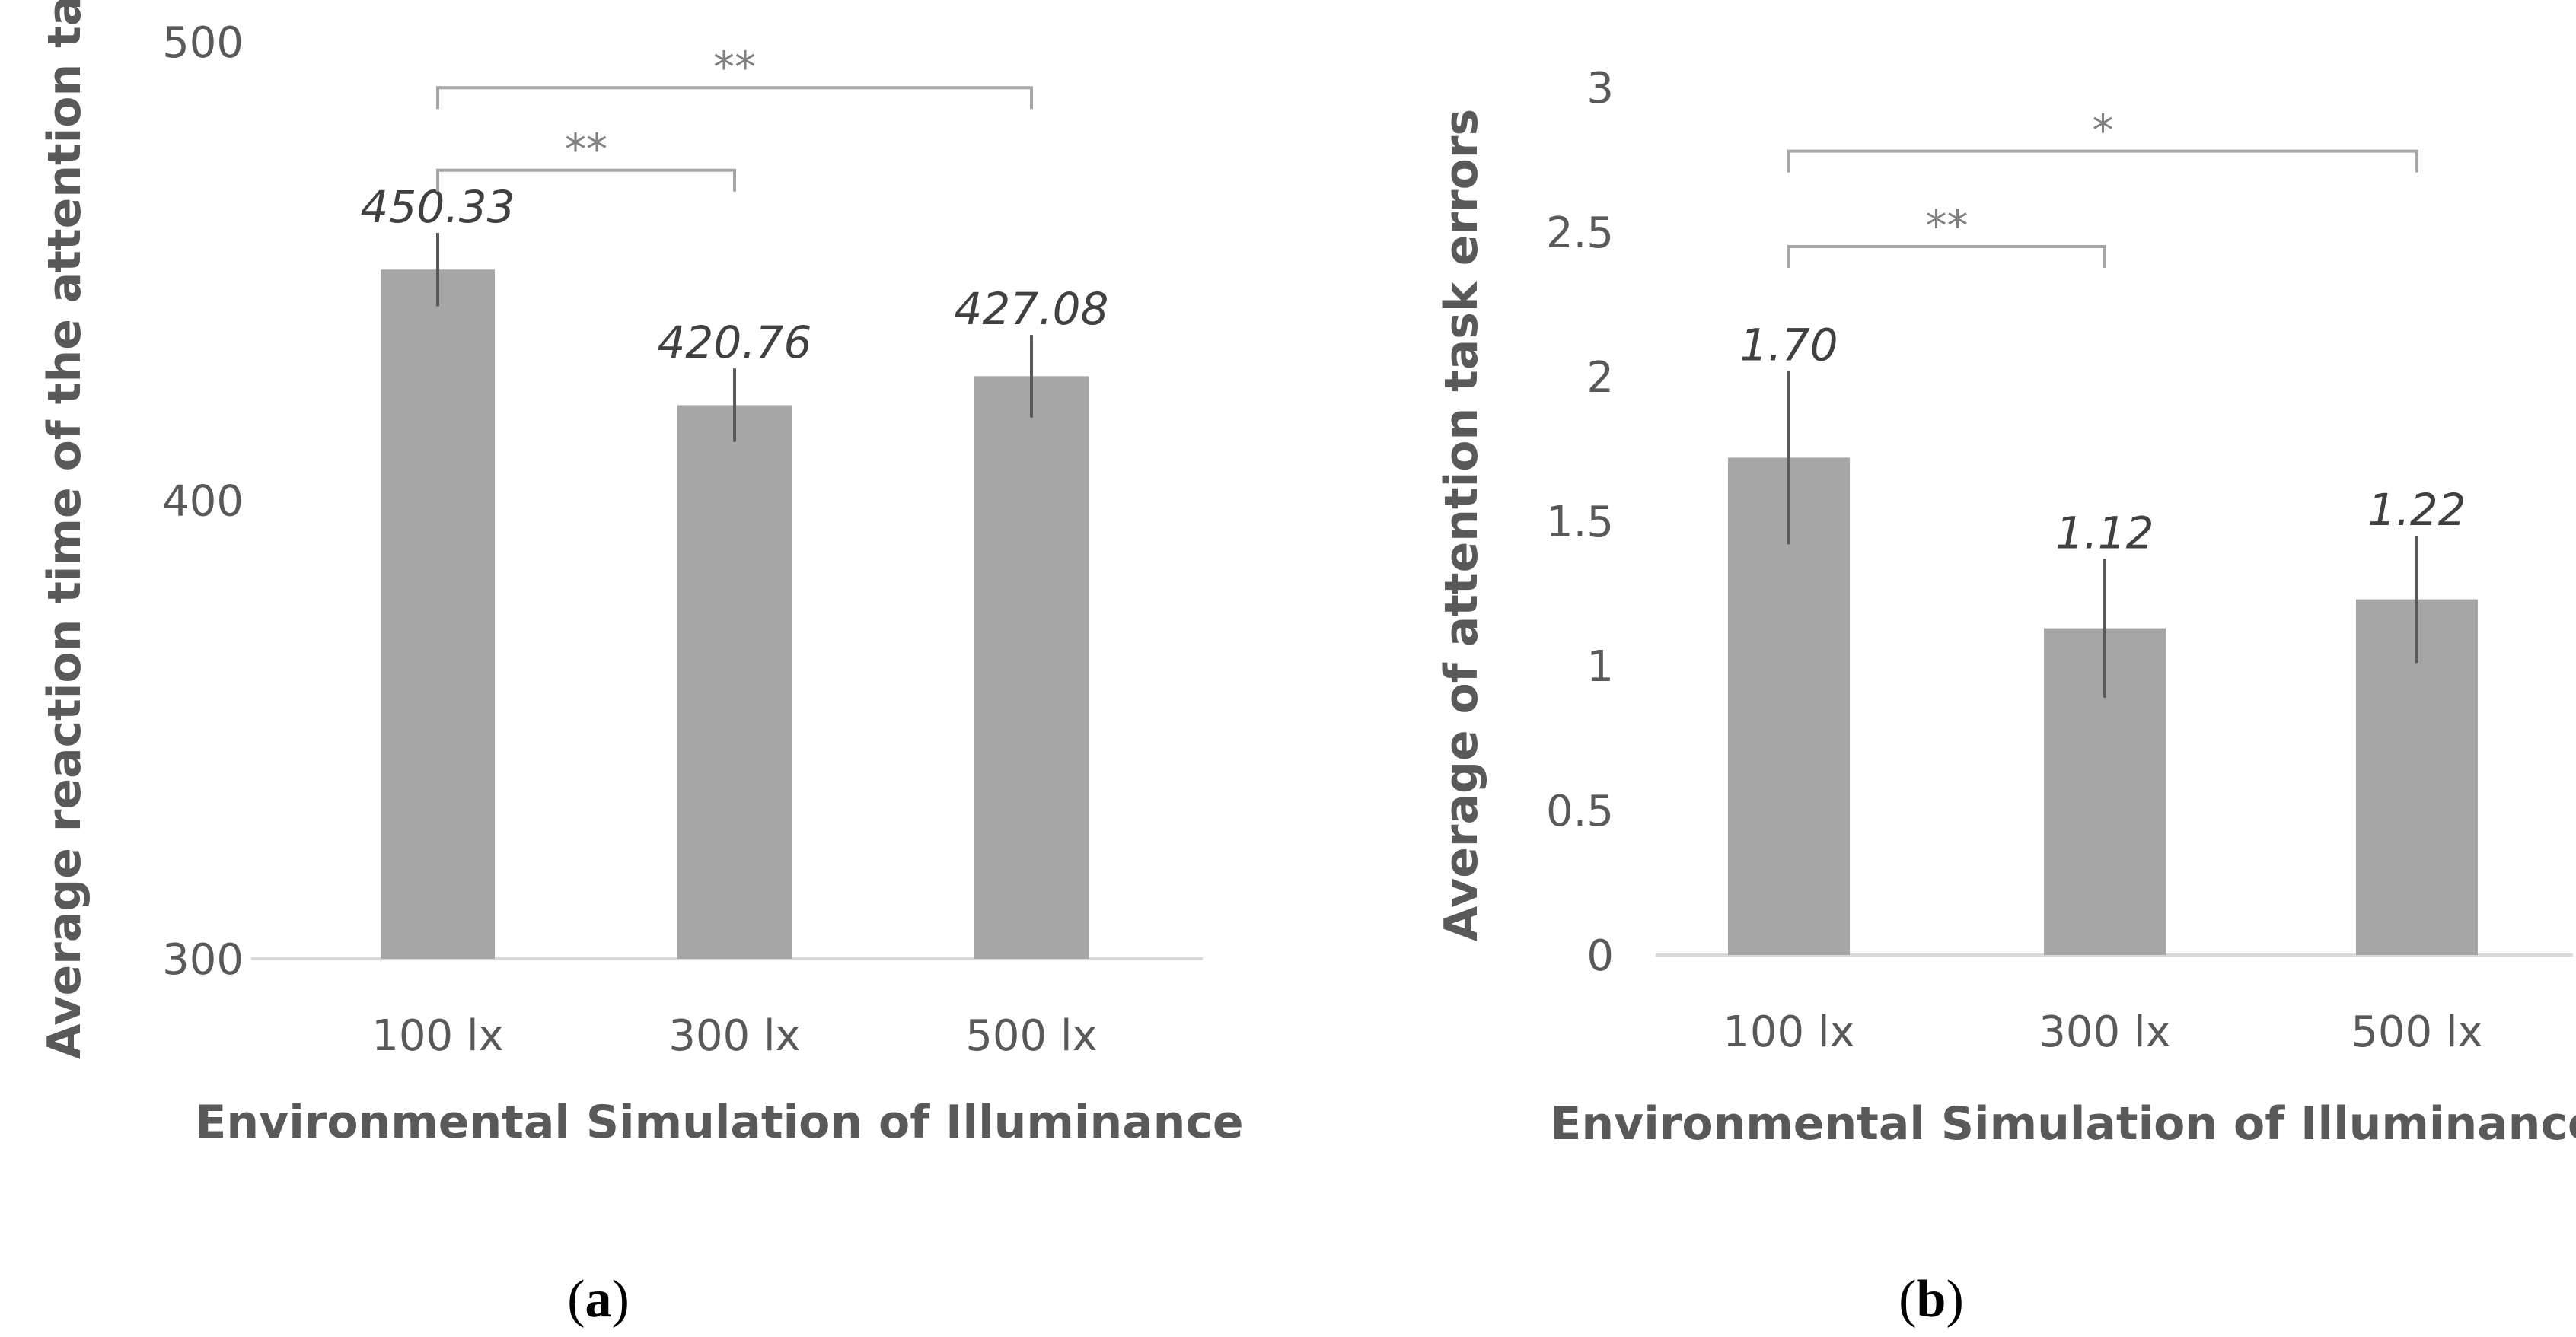  I want to click on data-label: 1.22, so click(2416, 510).